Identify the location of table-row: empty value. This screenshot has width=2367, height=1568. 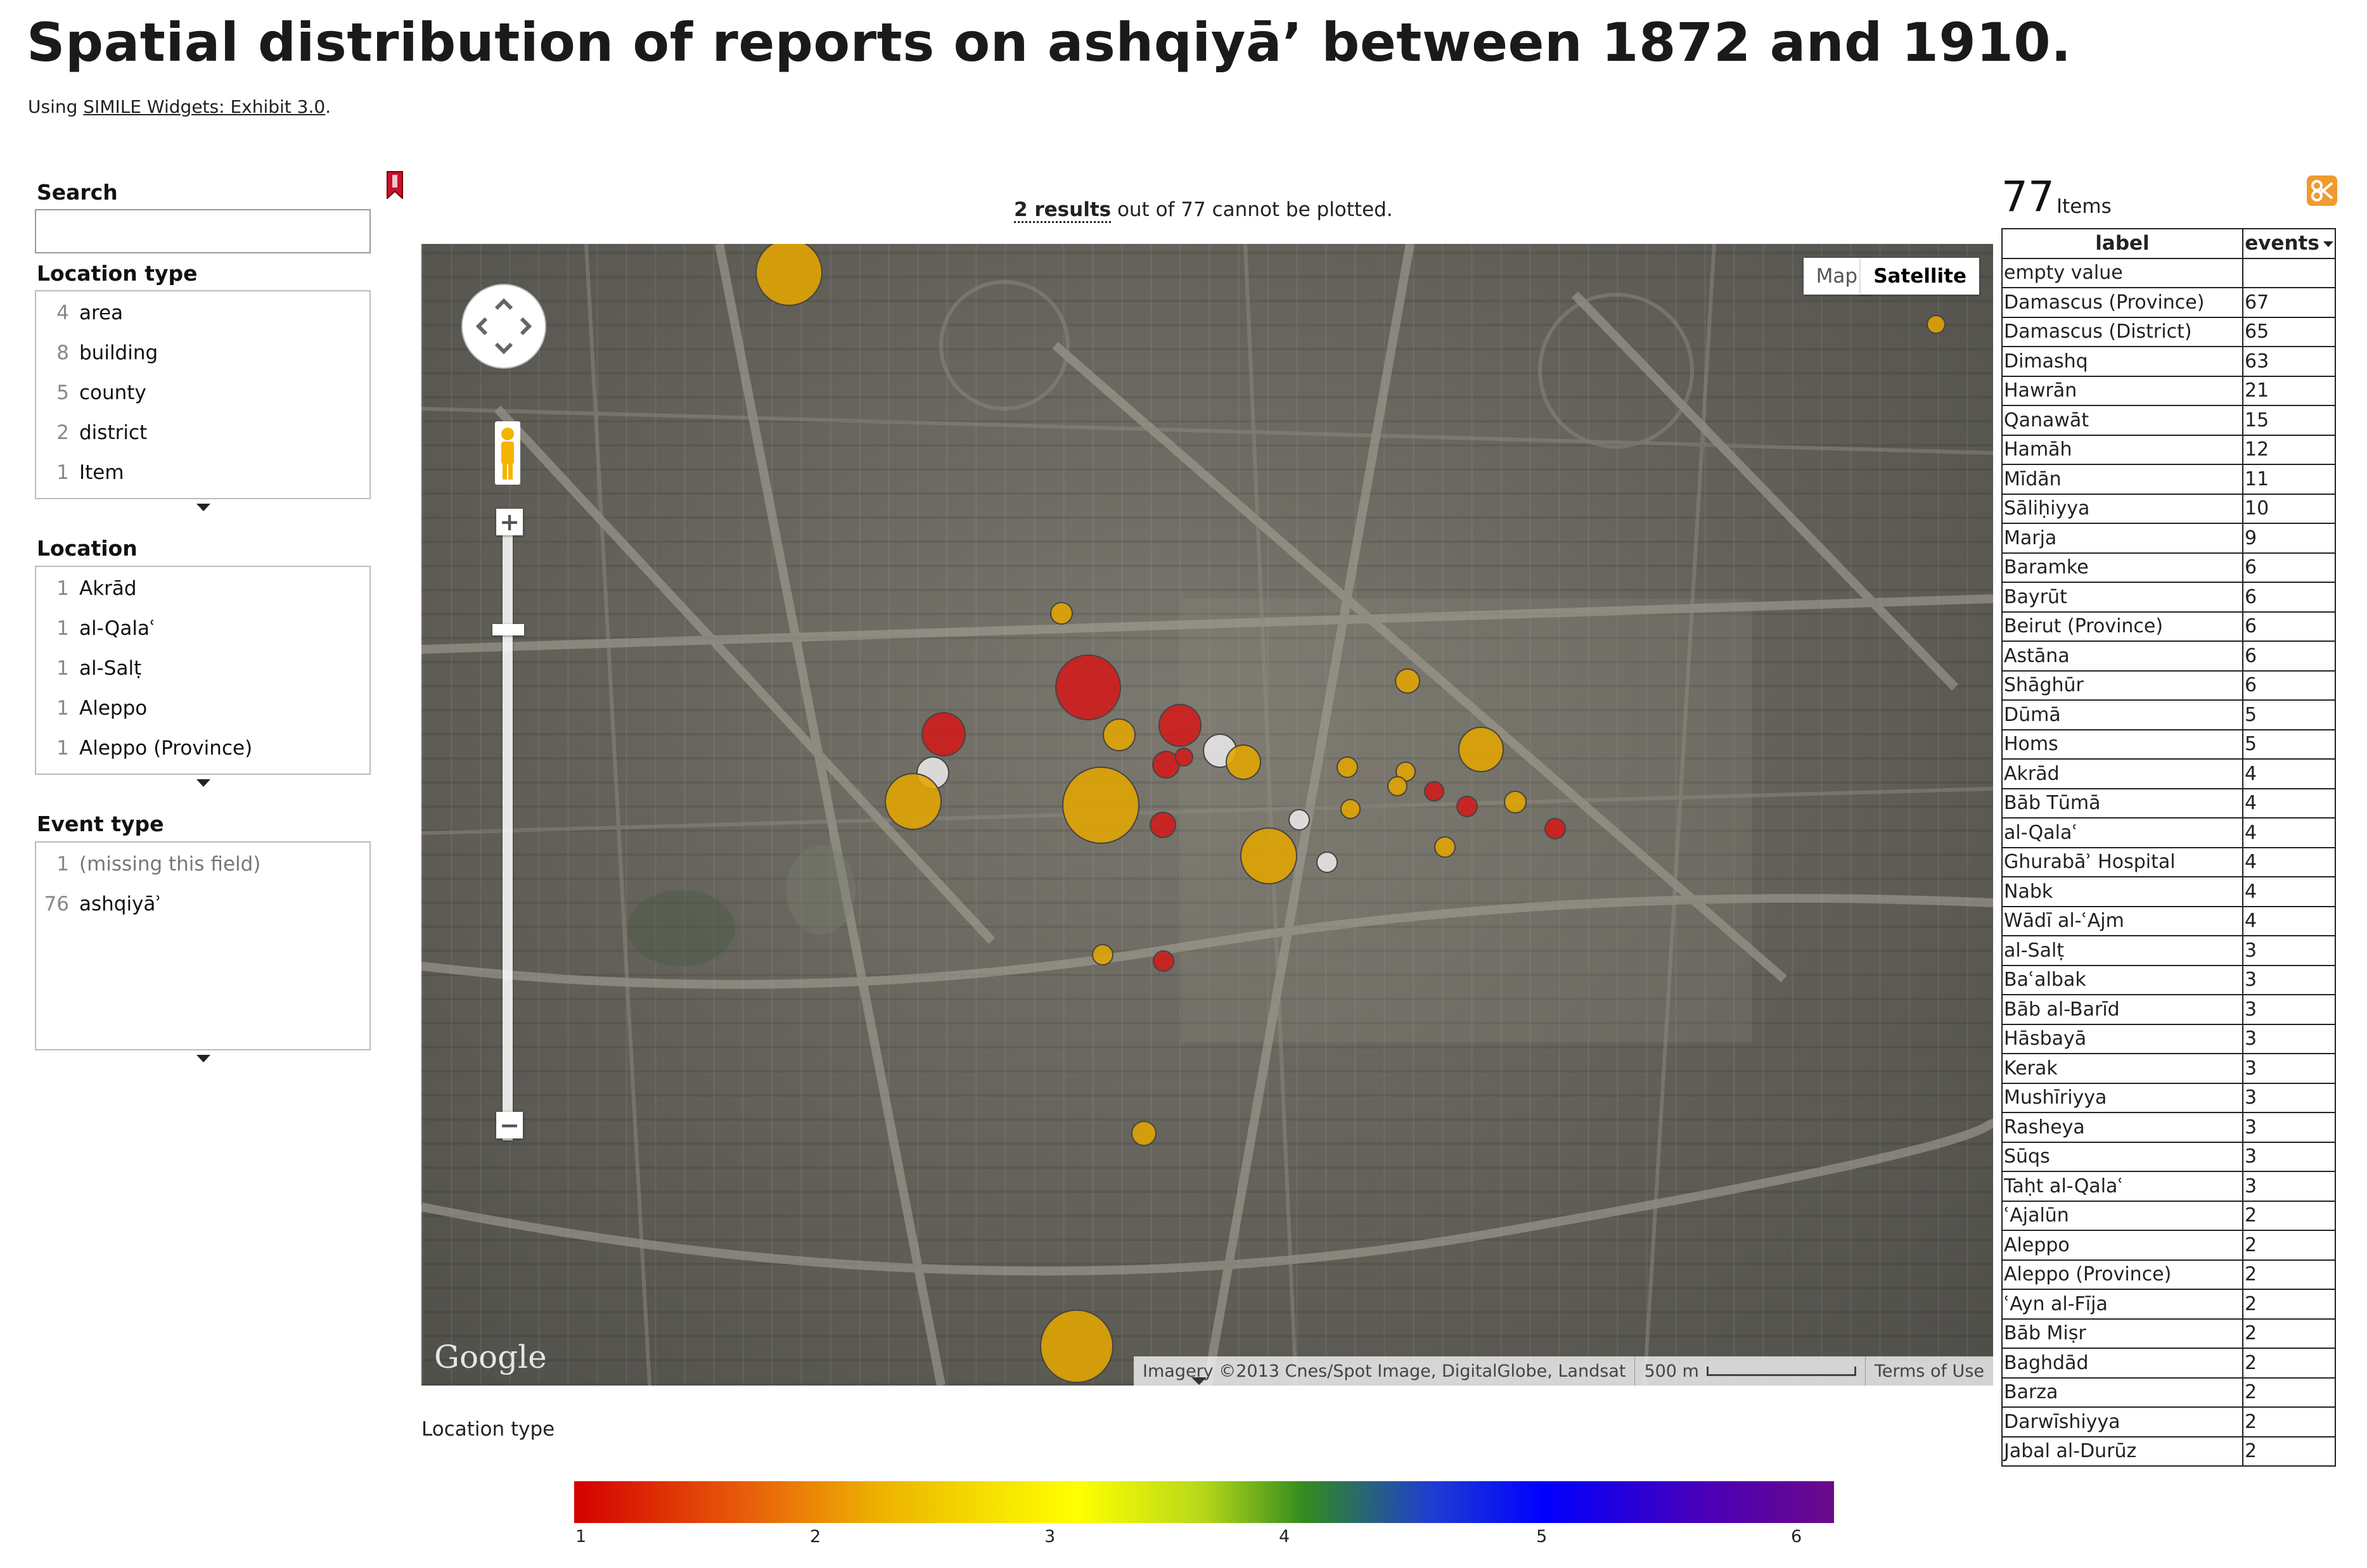
(2168, 272).